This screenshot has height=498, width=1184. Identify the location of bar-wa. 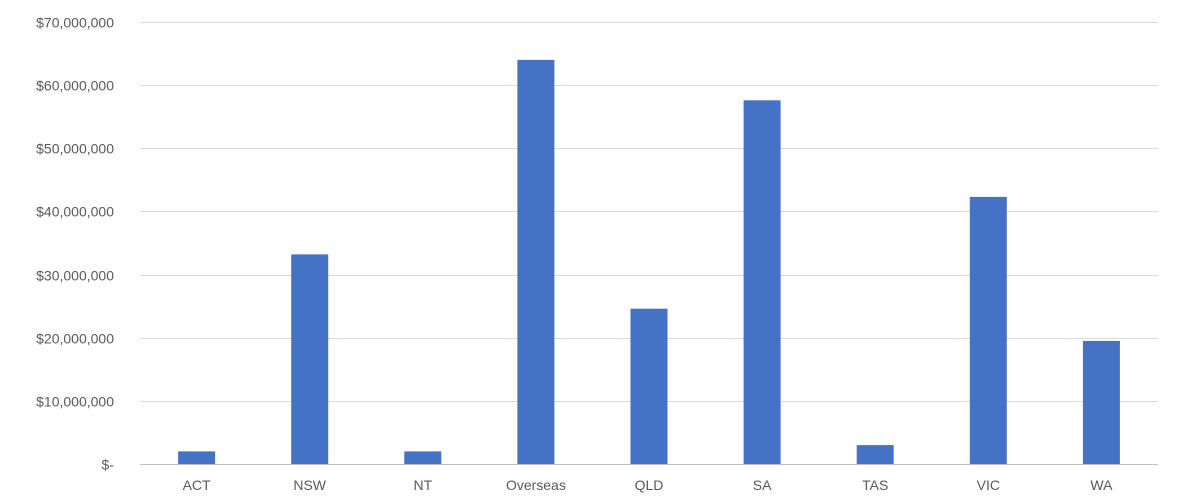
(1101, 402).